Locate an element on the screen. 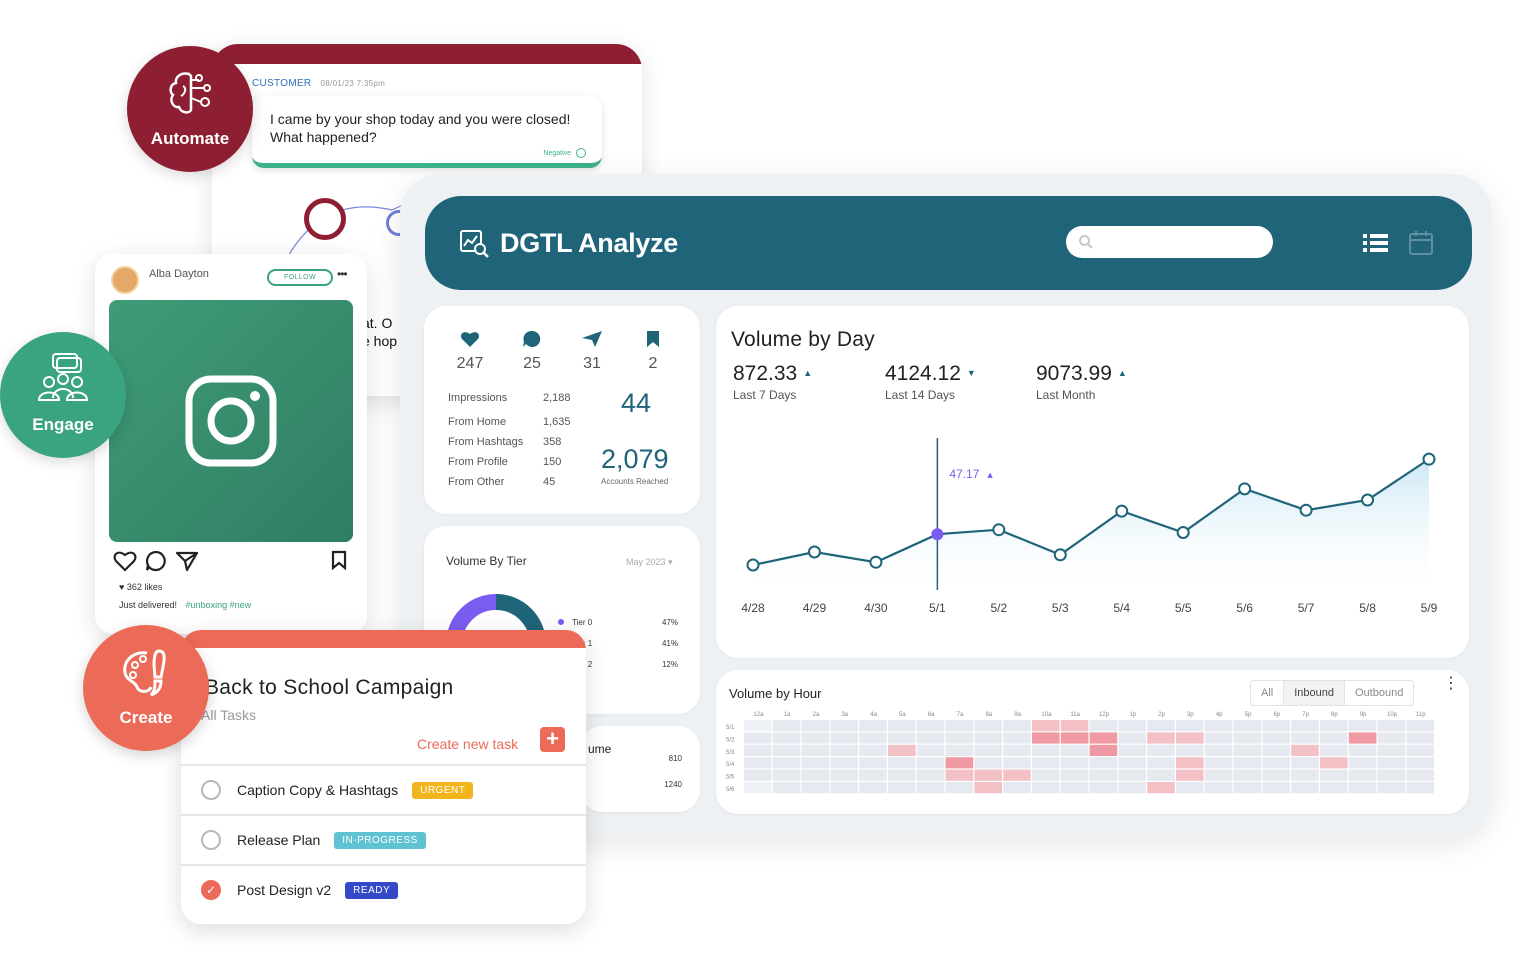  tasks-filter-label: All Tasks is located at coordinates (228, 715).